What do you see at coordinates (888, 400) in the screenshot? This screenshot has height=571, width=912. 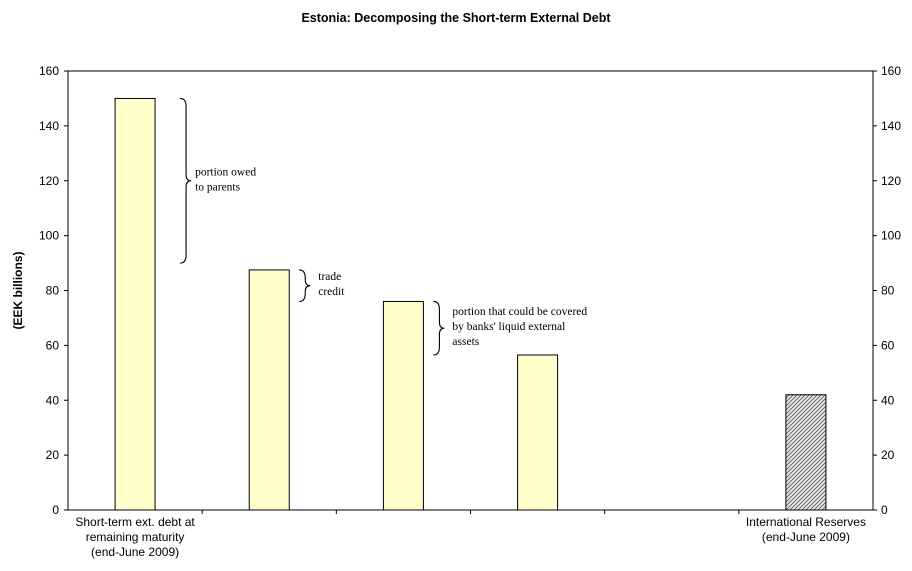 I see `y-tick-label-right: 40` at bounding box center [888, 400].